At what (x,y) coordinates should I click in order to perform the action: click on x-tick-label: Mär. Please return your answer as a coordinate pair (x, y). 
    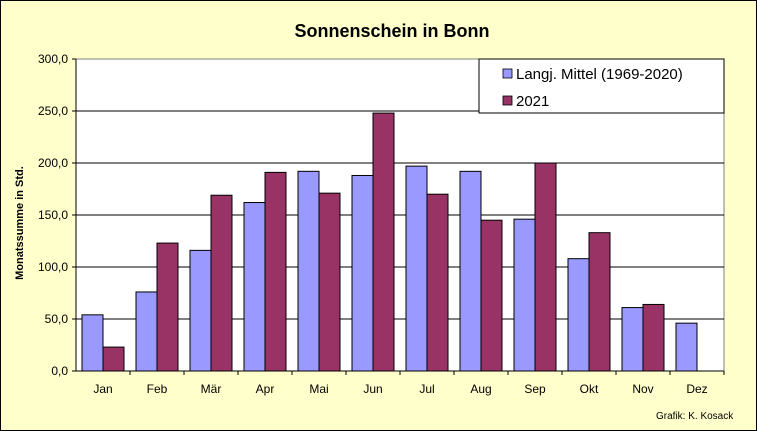
    Looking at the image, I should click on (211, 389).